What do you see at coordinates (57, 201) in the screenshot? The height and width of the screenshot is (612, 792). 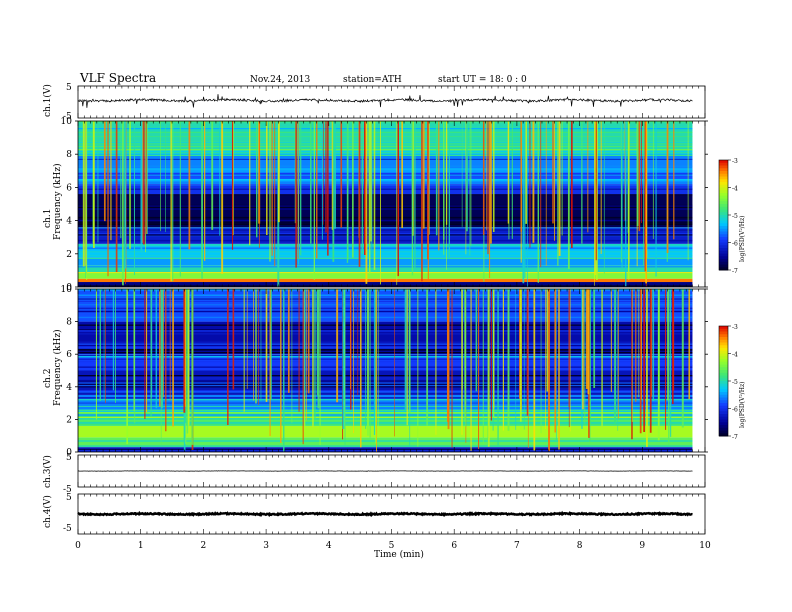 I see `ch1-spec-ylabel: Frequency (kHz)` at bounding box center [57, 201].